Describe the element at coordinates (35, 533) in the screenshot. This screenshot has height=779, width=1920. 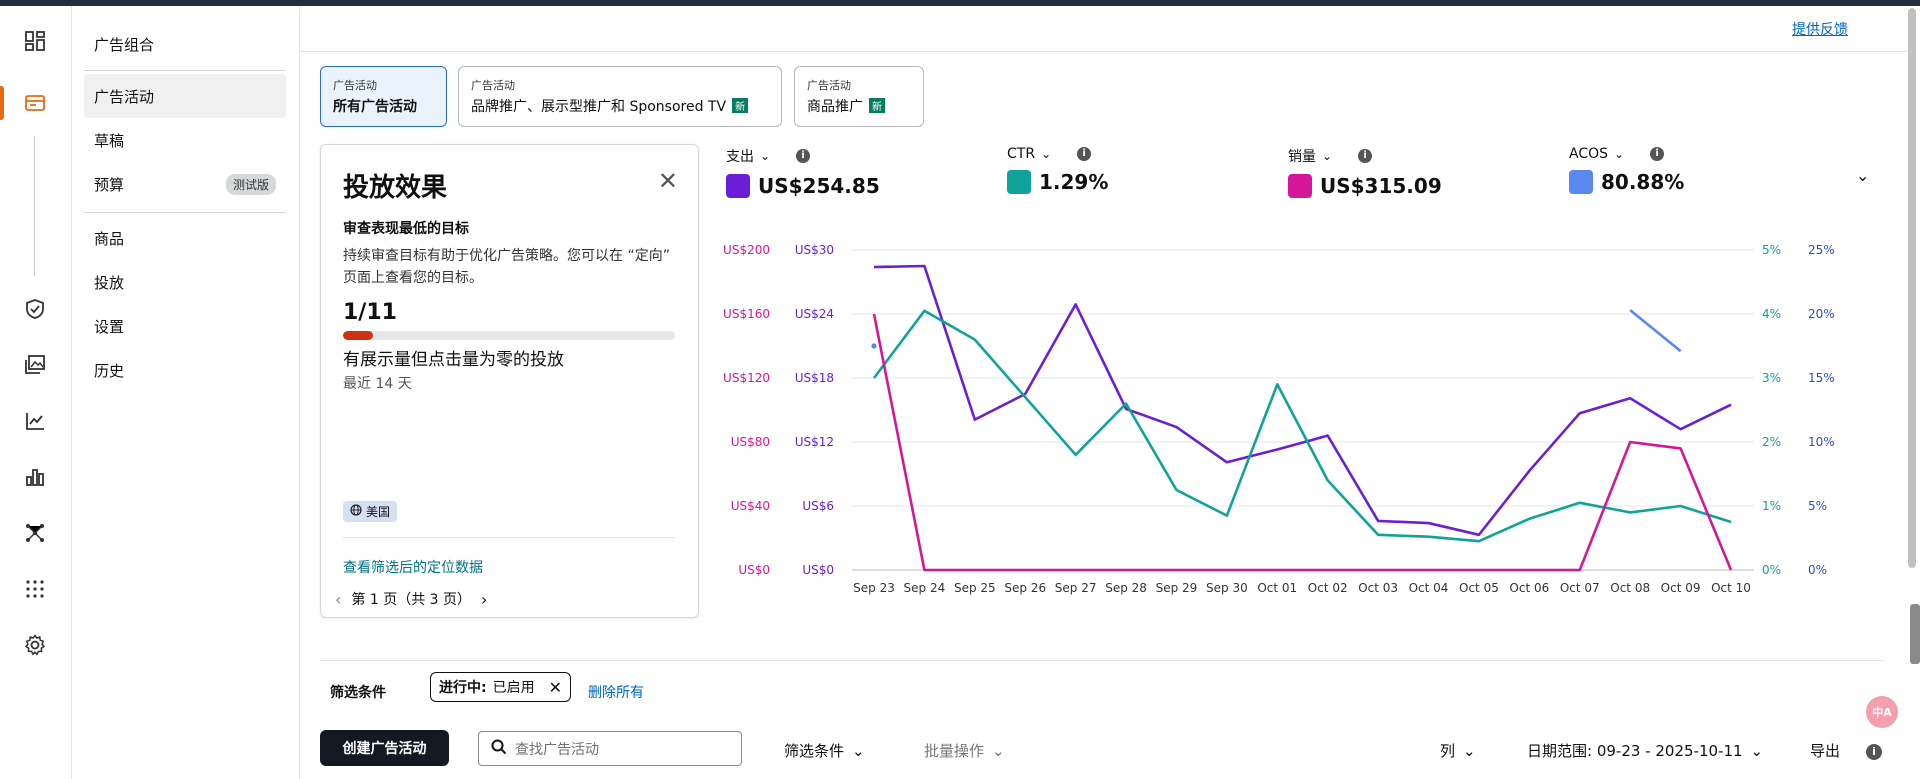
I see `network-icon` at that location.